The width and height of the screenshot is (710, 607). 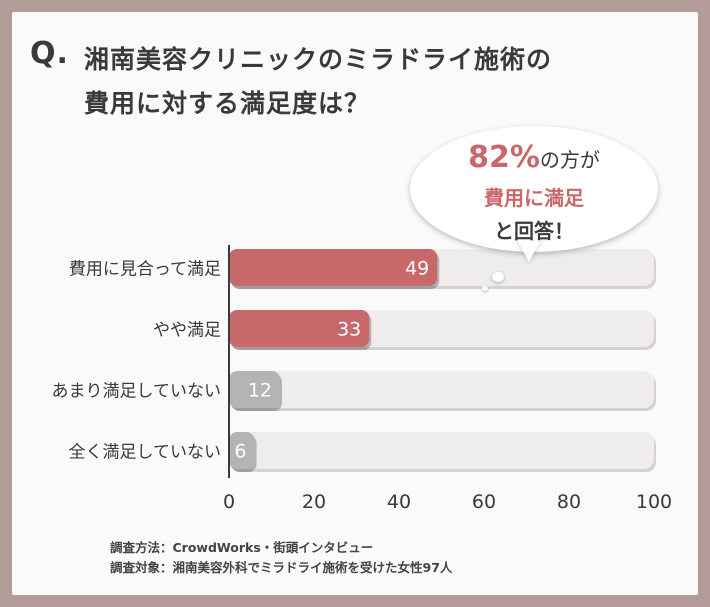 What do you see at coordinates (399, 502) in the screenshot?
I see `x-tick-label: 40` at bounding box center [399, 502].